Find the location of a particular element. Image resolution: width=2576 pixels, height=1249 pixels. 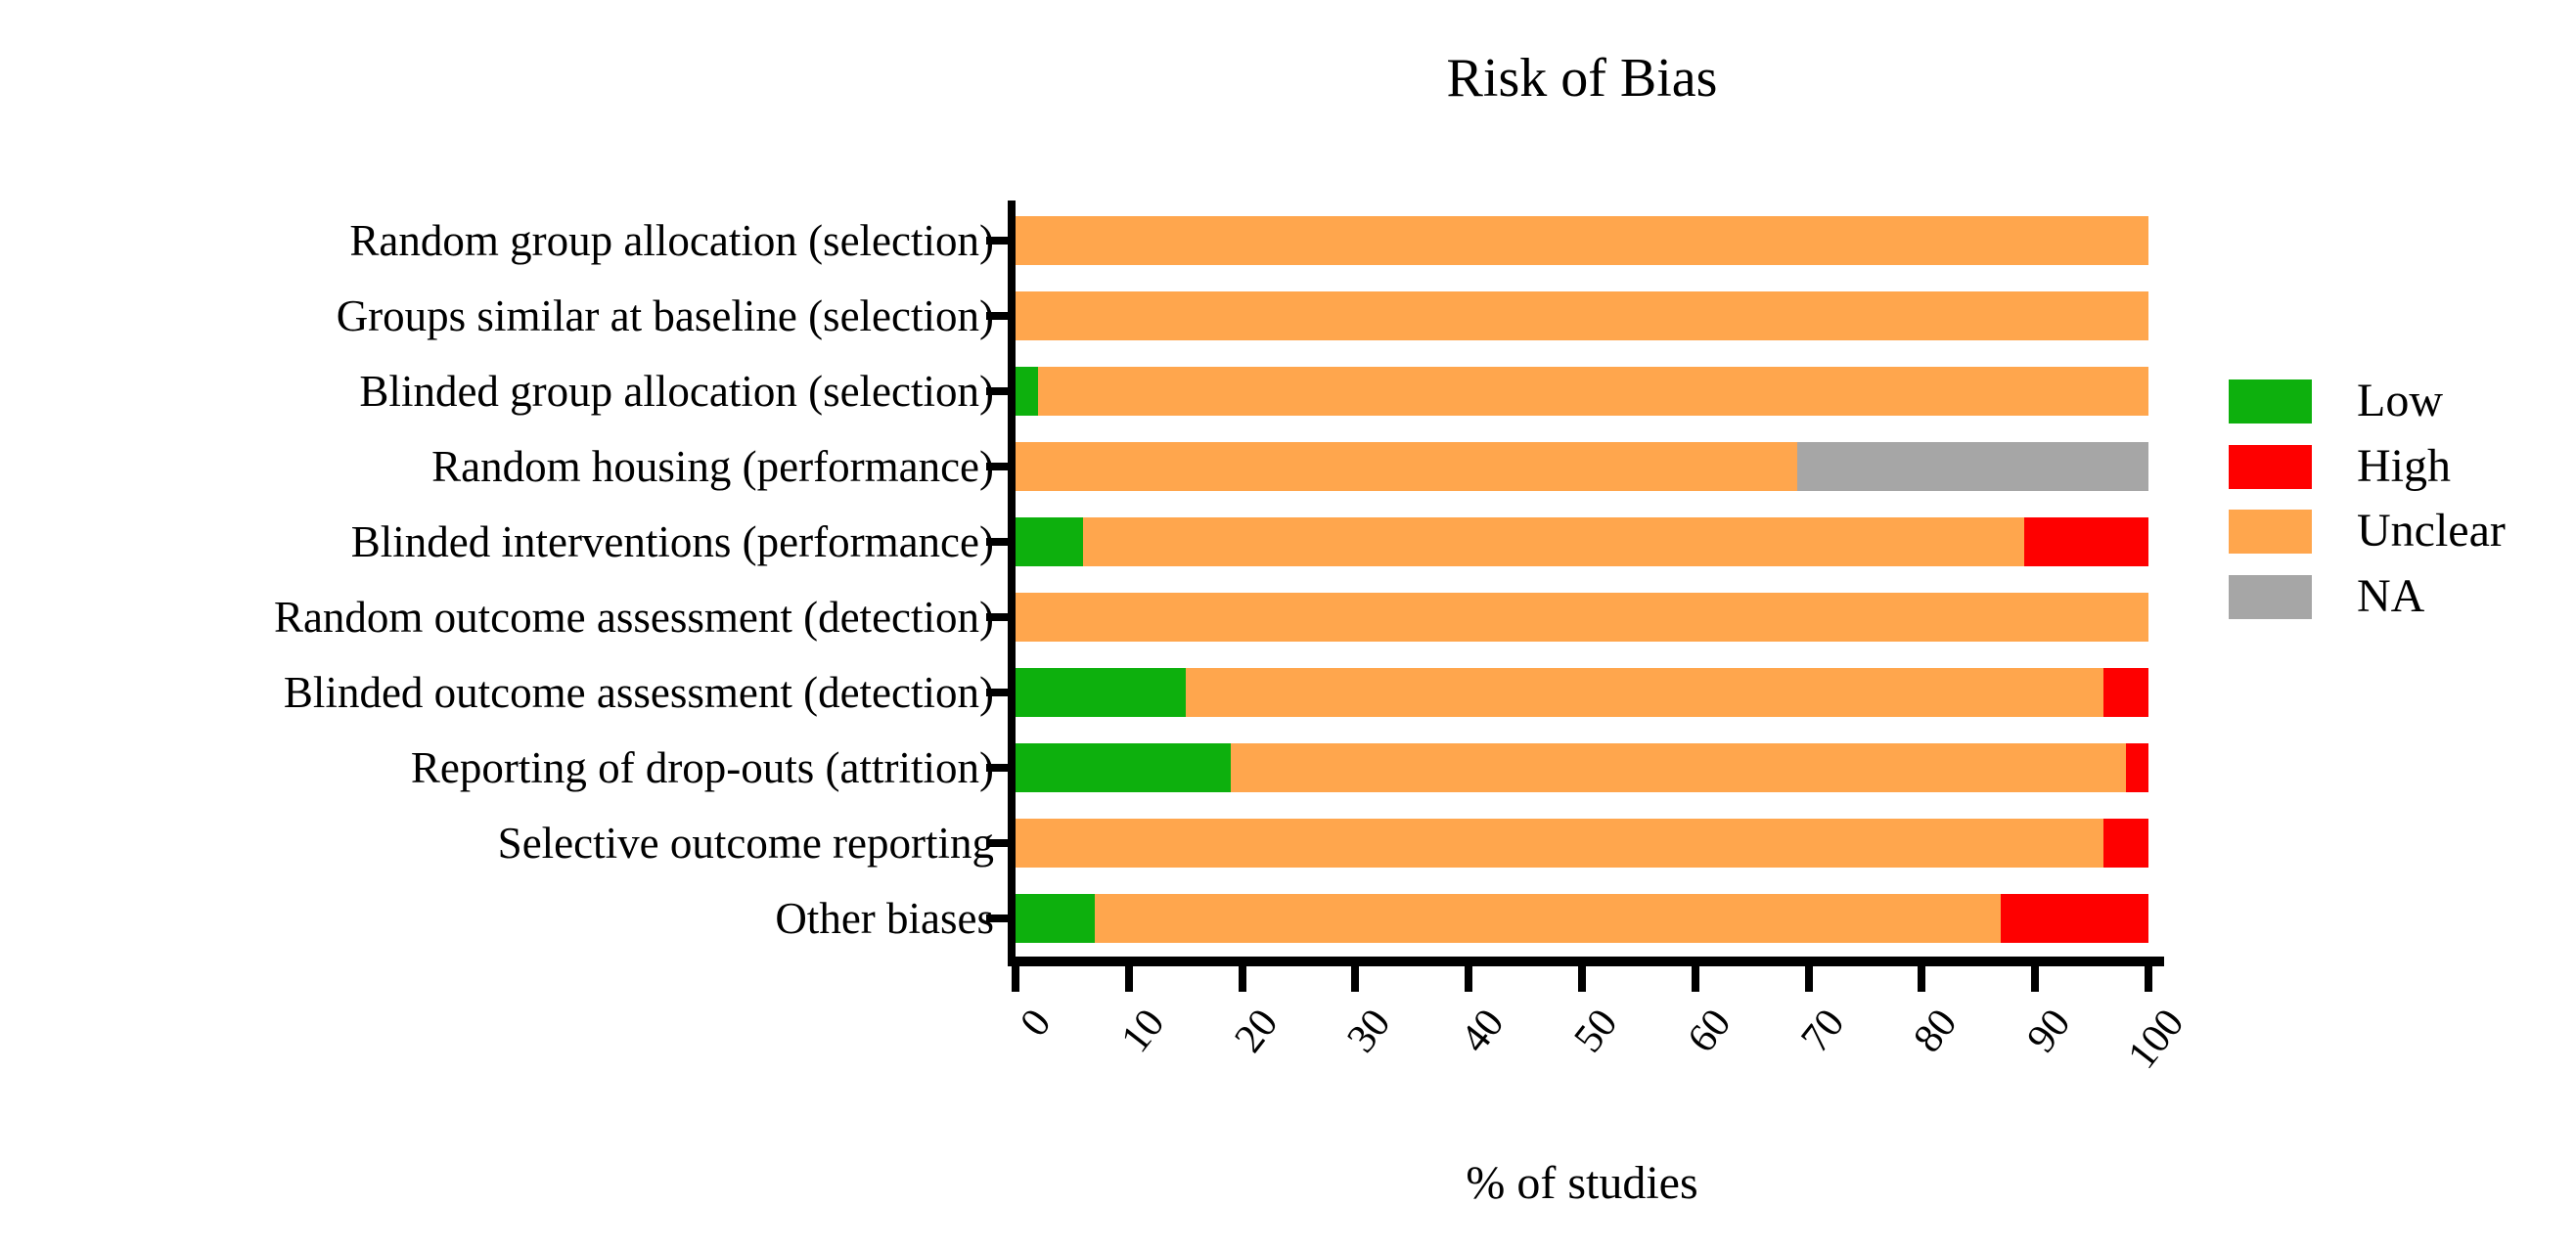

category-label: Groups similar at baseline (selection) is located at coordinates (665, 315).